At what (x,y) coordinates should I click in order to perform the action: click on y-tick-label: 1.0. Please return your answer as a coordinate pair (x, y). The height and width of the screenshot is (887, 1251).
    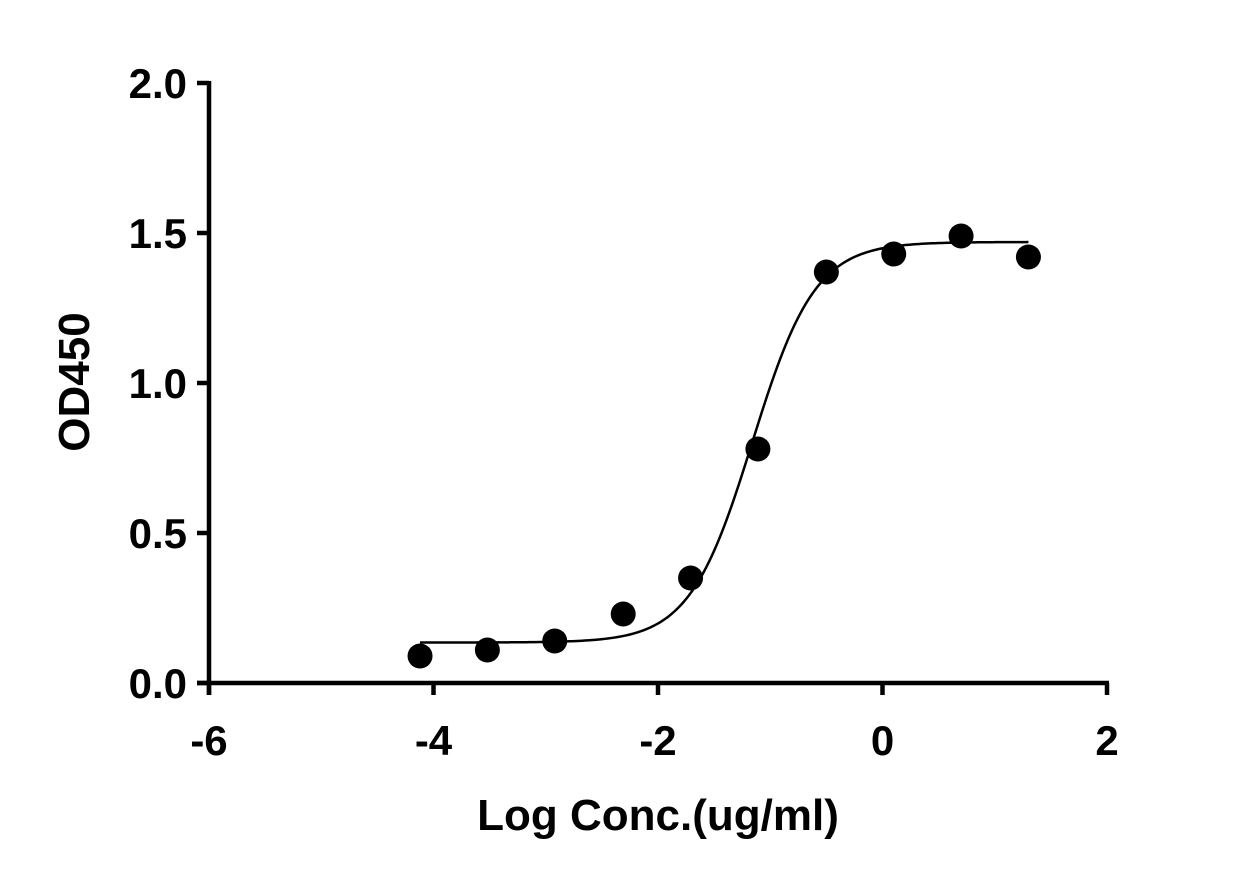
    Looking at the image, I should click on (158, 383).